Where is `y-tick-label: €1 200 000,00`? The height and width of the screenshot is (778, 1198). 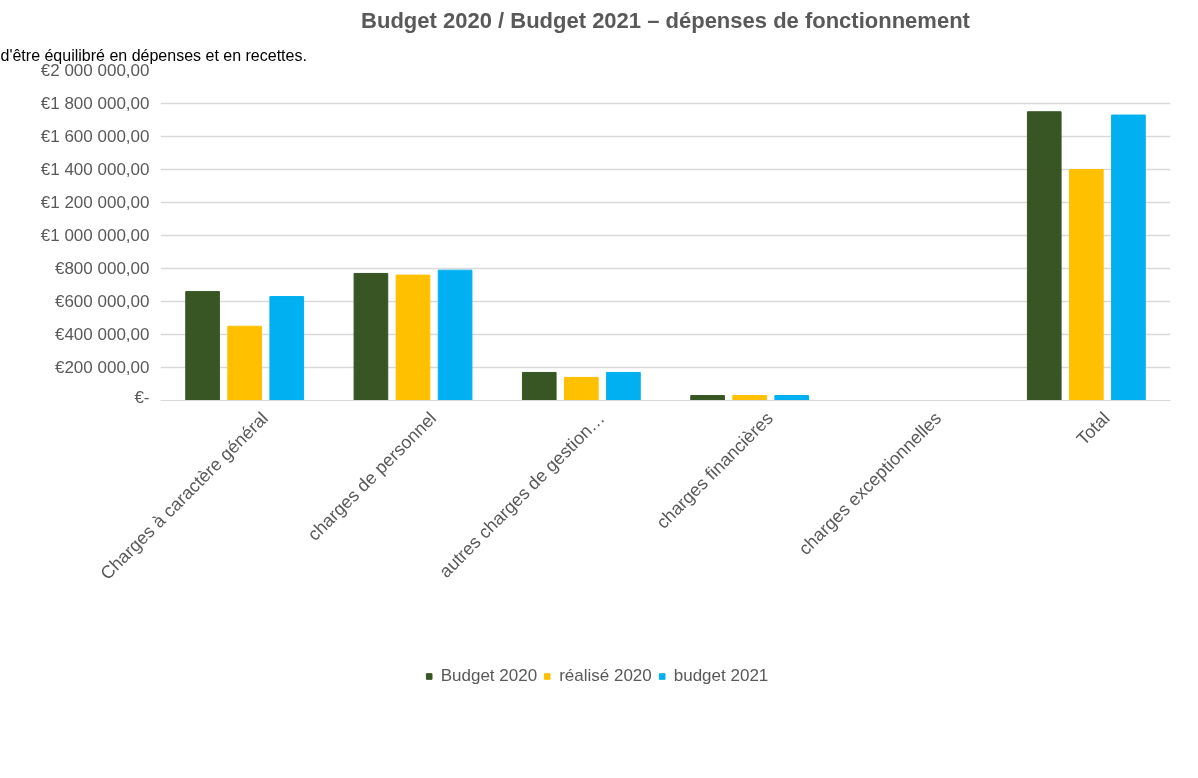 y-tick-label: €1 200 000,00 is located at coordinates (95, 202).